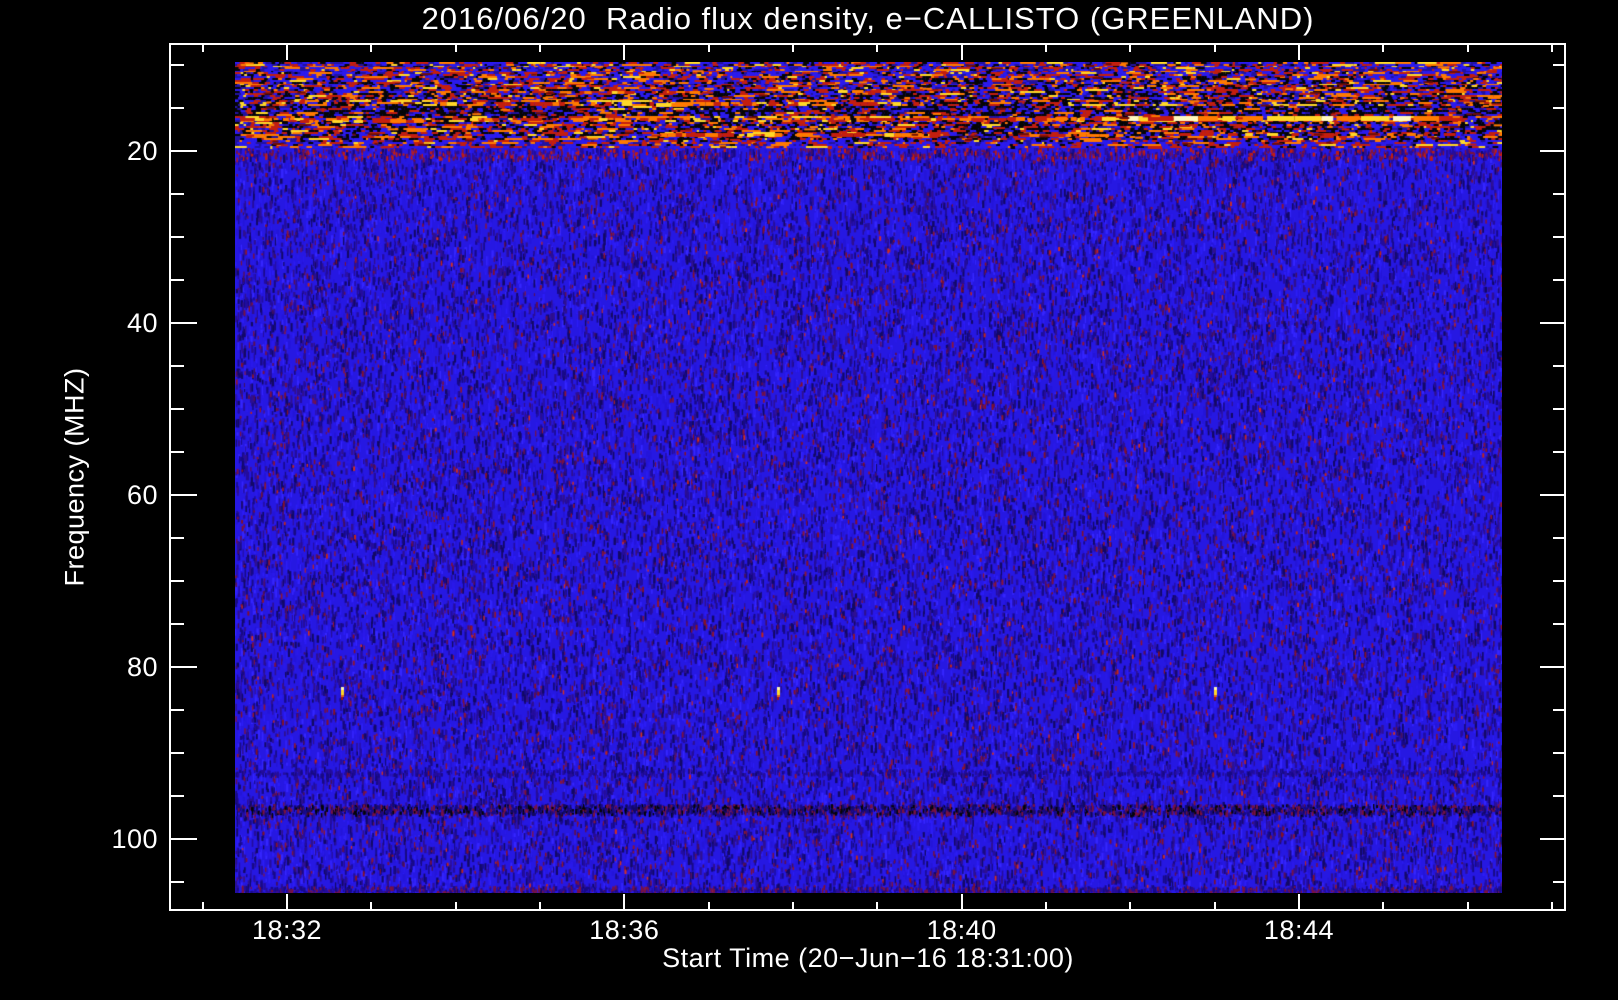 Image resolution: width=1618 pixels, height=1000 pixels. What do you see at coordinates (1298, 930) in the screenshot?
I see `x-tick-label: 18:44` at bounding box center [1298, 930].